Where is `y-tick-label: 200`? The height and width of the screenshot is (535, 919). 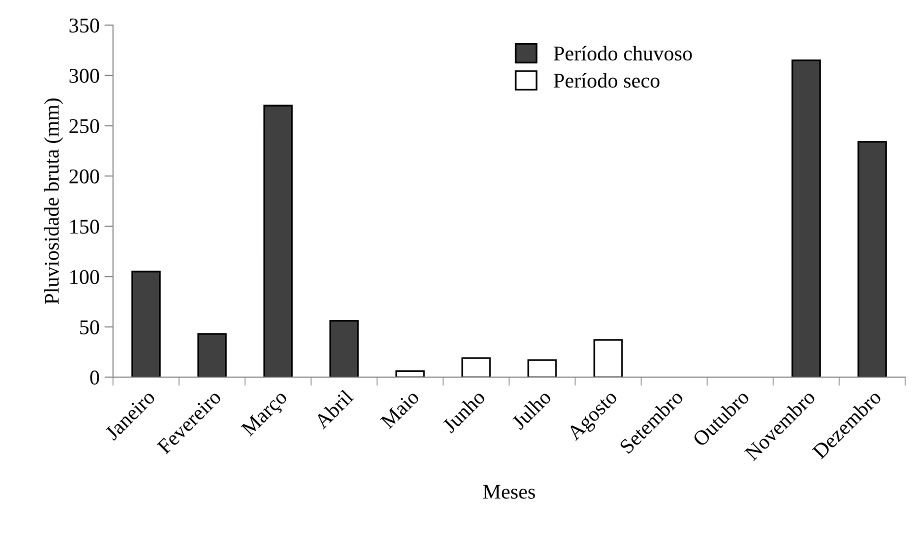
y-tick-label: 200 is located at coordinates (85, 176).